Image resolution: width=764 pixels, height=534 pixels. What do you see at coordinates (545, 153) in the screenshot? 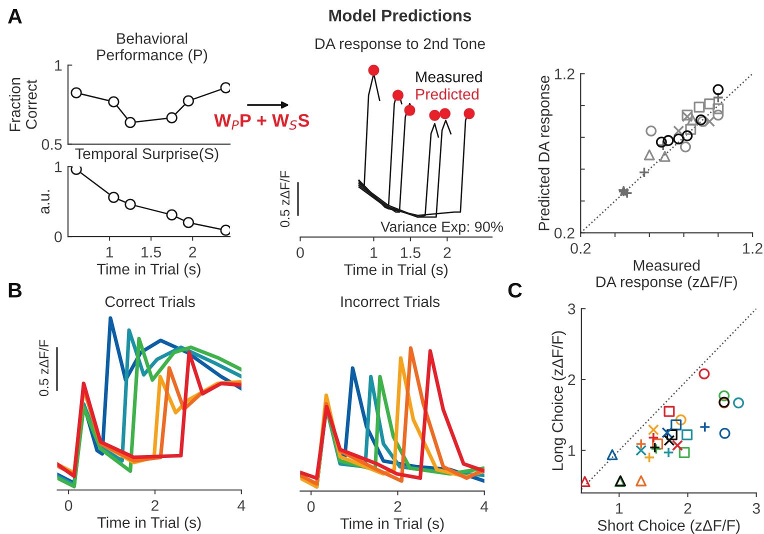
I see `y-axis-title: Predicted DA response` at bounding box center [545, 153].